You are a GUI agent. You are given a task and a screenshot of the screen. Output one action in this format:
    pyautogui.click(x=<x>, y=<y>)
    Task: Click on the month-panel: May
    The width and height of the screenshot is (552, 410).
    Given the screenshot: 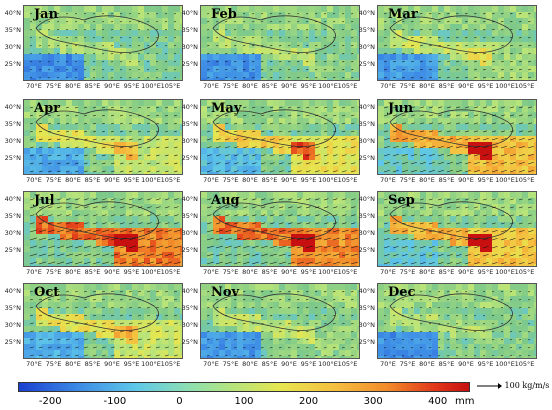 What is the action you would take?
    pyautogui.click(x=280, y=137)
    